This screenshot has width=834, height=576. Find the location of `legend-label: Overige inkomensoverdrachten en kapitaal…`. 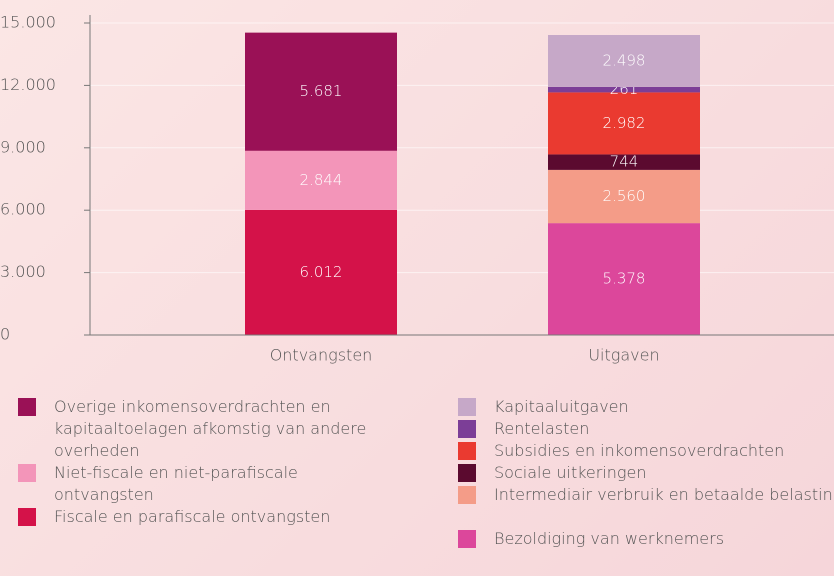

legend-label: Overige inkomensoverdrachten en kapitaal… is located at coordinates (210, 428).